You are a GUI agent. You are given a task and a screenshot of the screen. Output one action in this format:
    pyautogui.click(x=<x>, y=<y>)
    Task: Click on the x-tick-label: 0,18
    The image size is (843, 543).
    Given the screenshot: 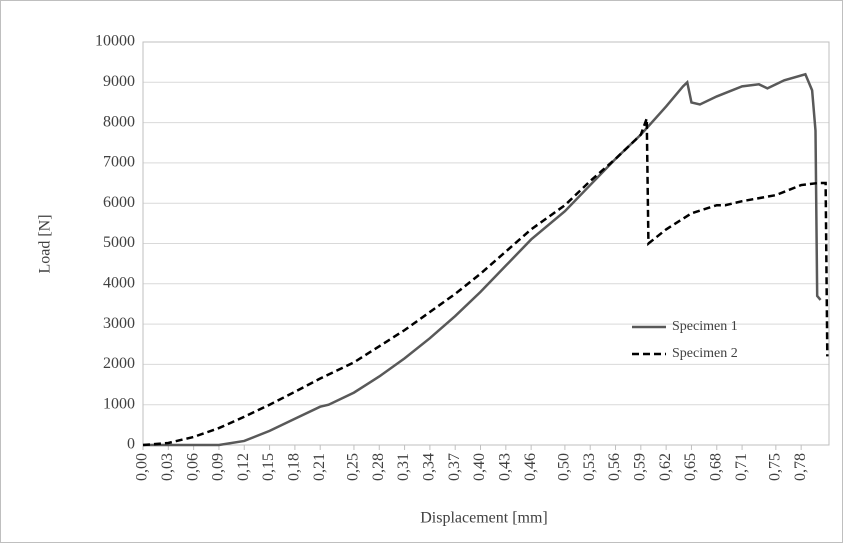 What is the action you would take?
    pyautogui.click(x=294, y=467)
    